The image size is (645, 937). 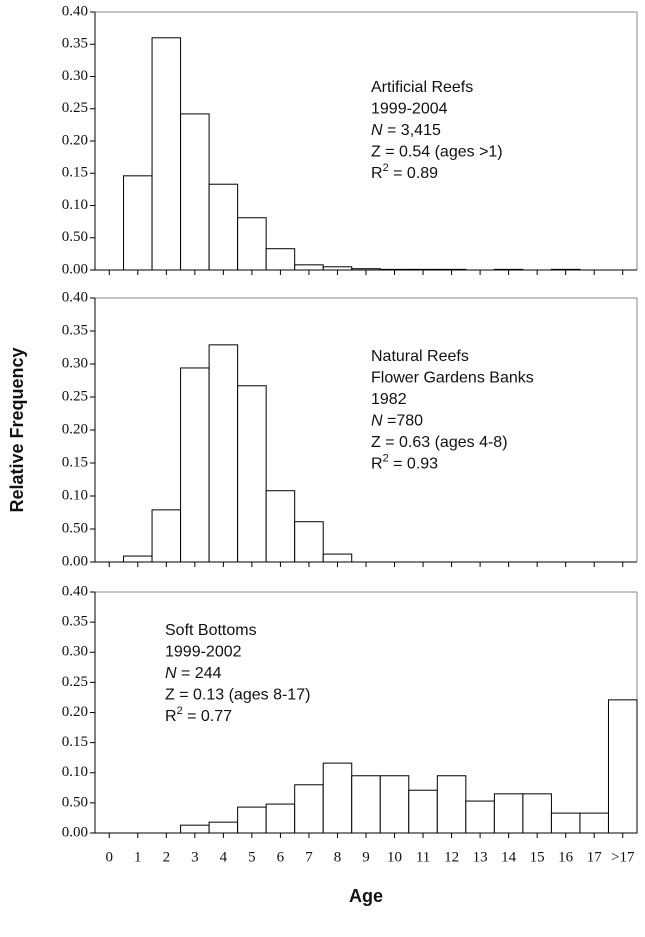 I want to click on annotation: R2 = 0.77, so click(x=198, y=715).